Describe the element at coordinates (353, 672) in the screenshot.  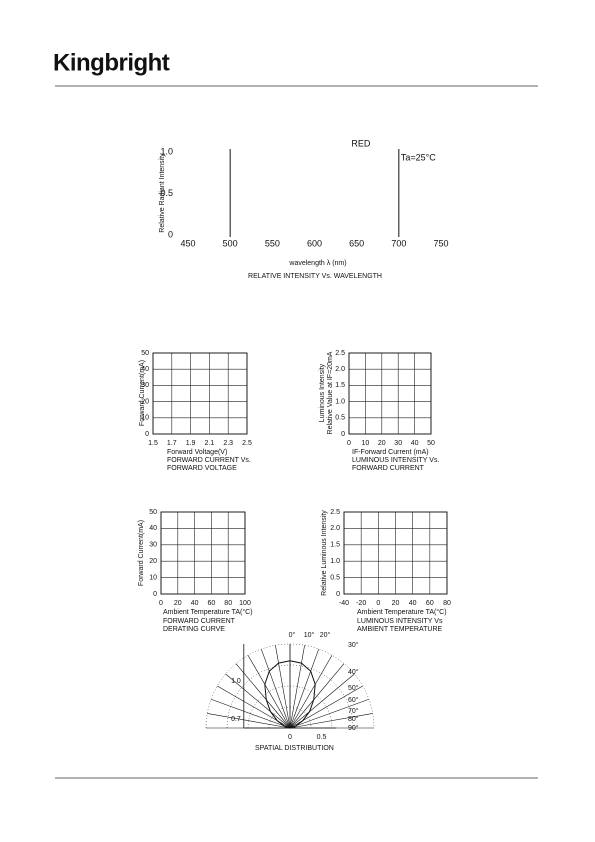
I see `angle-label: 40°` at that location.